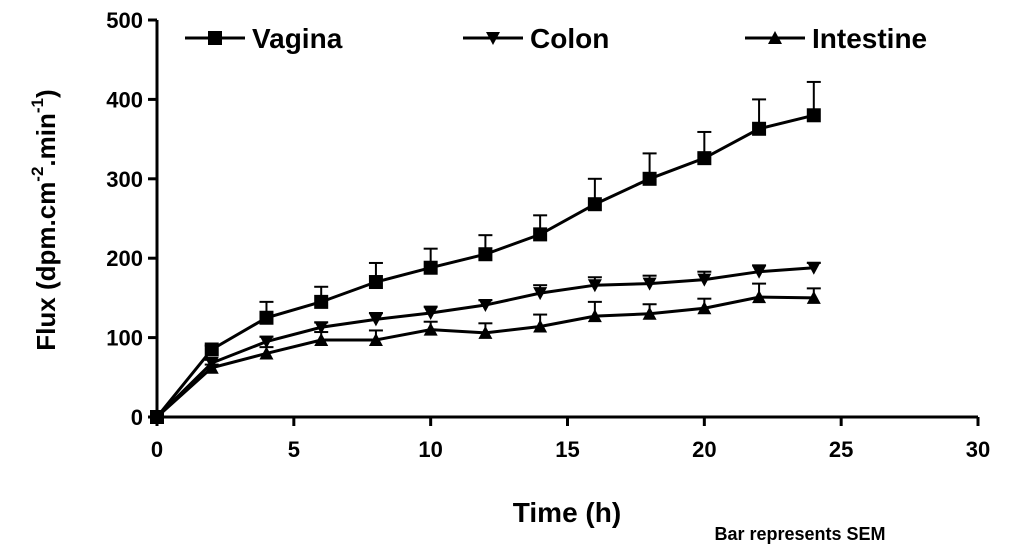 The image size is (1010, 544). Describe the element at coordinates (124, 20) in the screenshot. I see `y-tick-label: 500` at that location.